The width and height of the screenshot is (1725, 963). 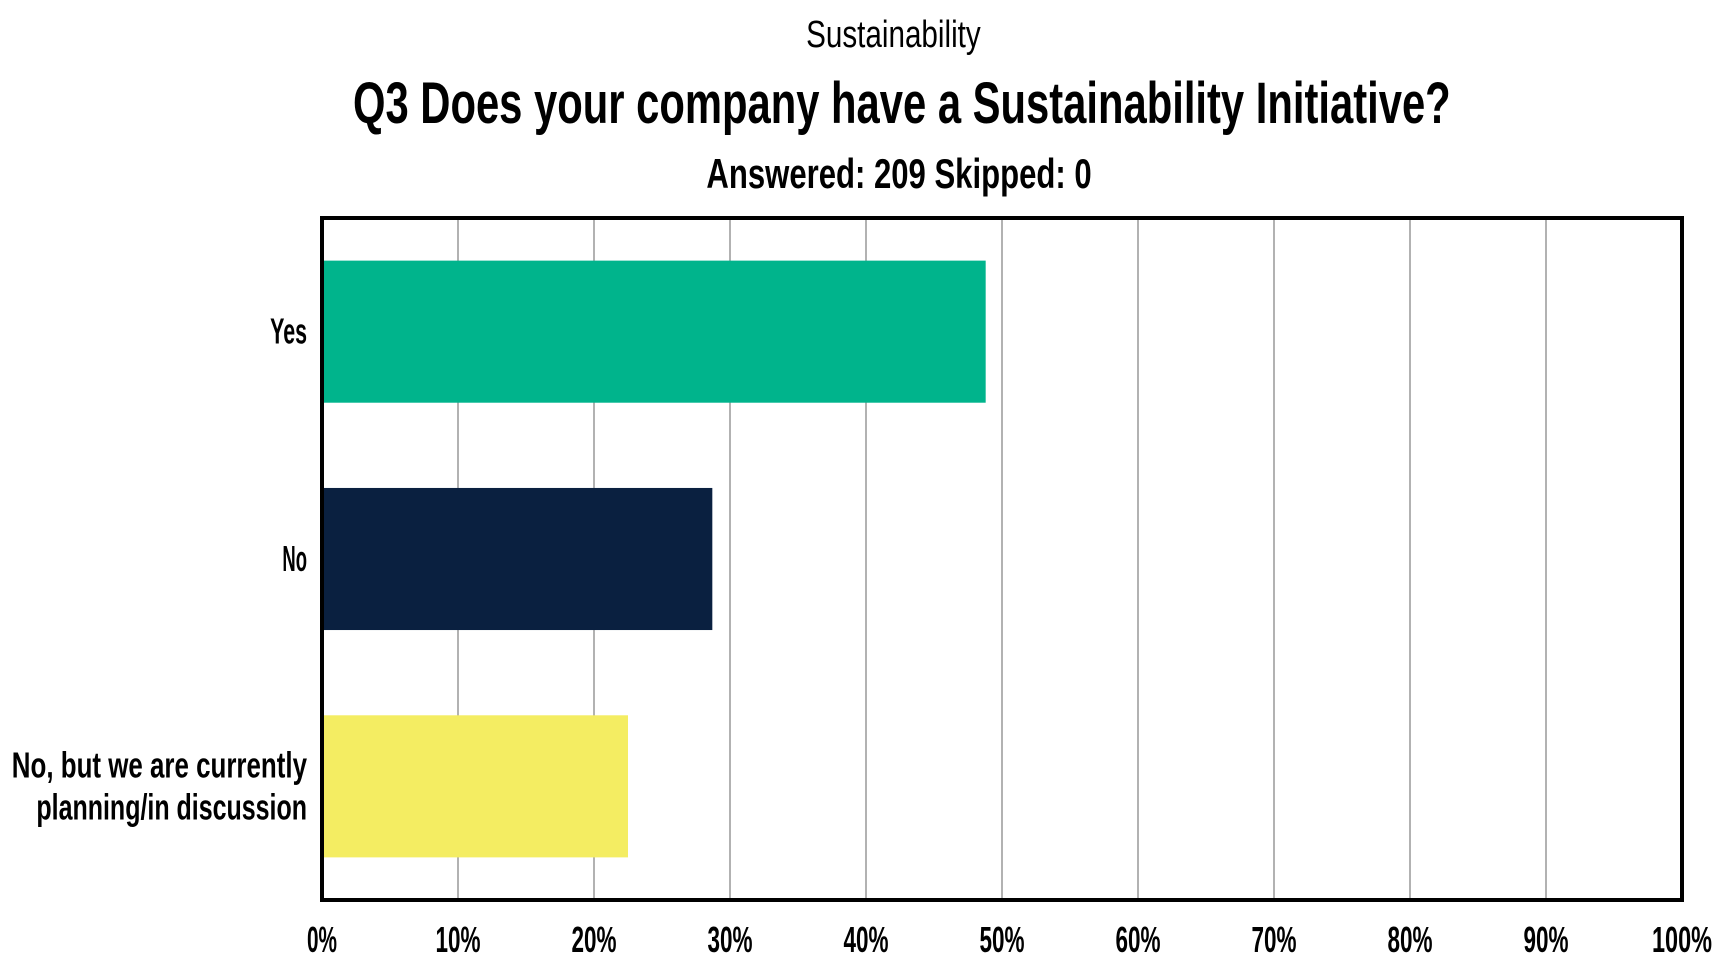 I want to click on x-tick-label: 50%, so click(x=1002, y=939).